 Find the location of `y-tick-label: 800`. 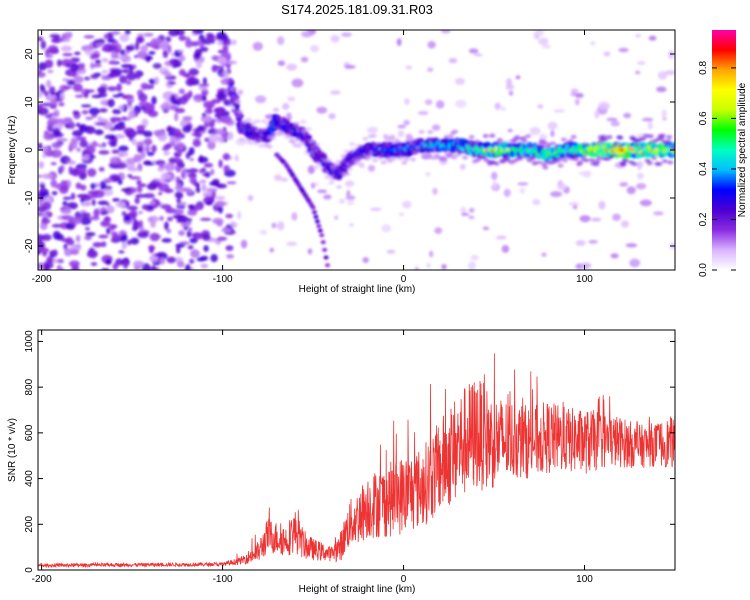

y-tick-label: 800 is located at coordinates (29, 386).